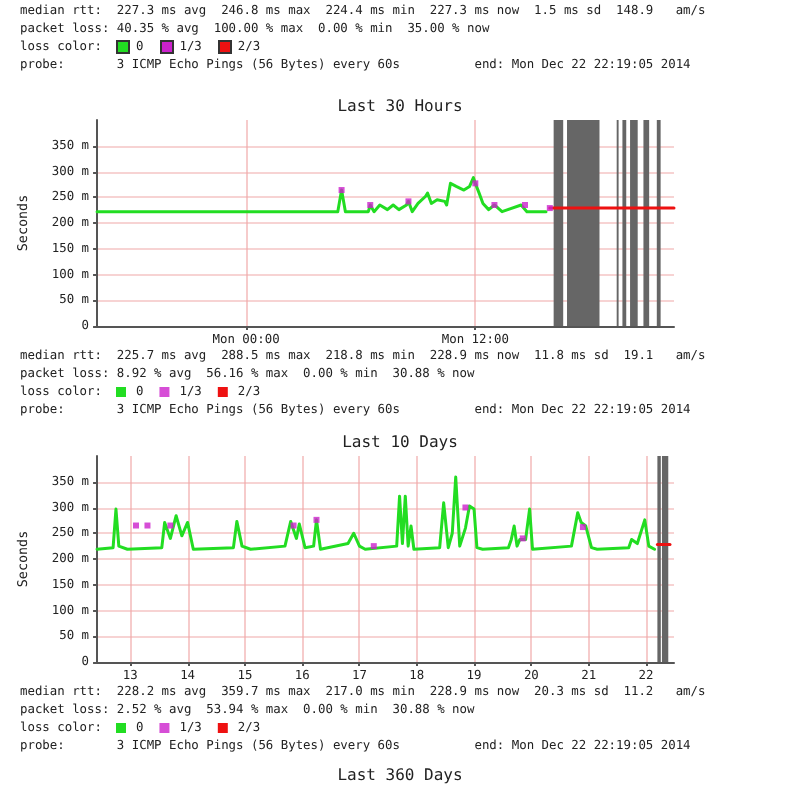  What do you see at coordinates (376, 513) in the screenshot?
I see `line-series` at bounding box center [376, 513].